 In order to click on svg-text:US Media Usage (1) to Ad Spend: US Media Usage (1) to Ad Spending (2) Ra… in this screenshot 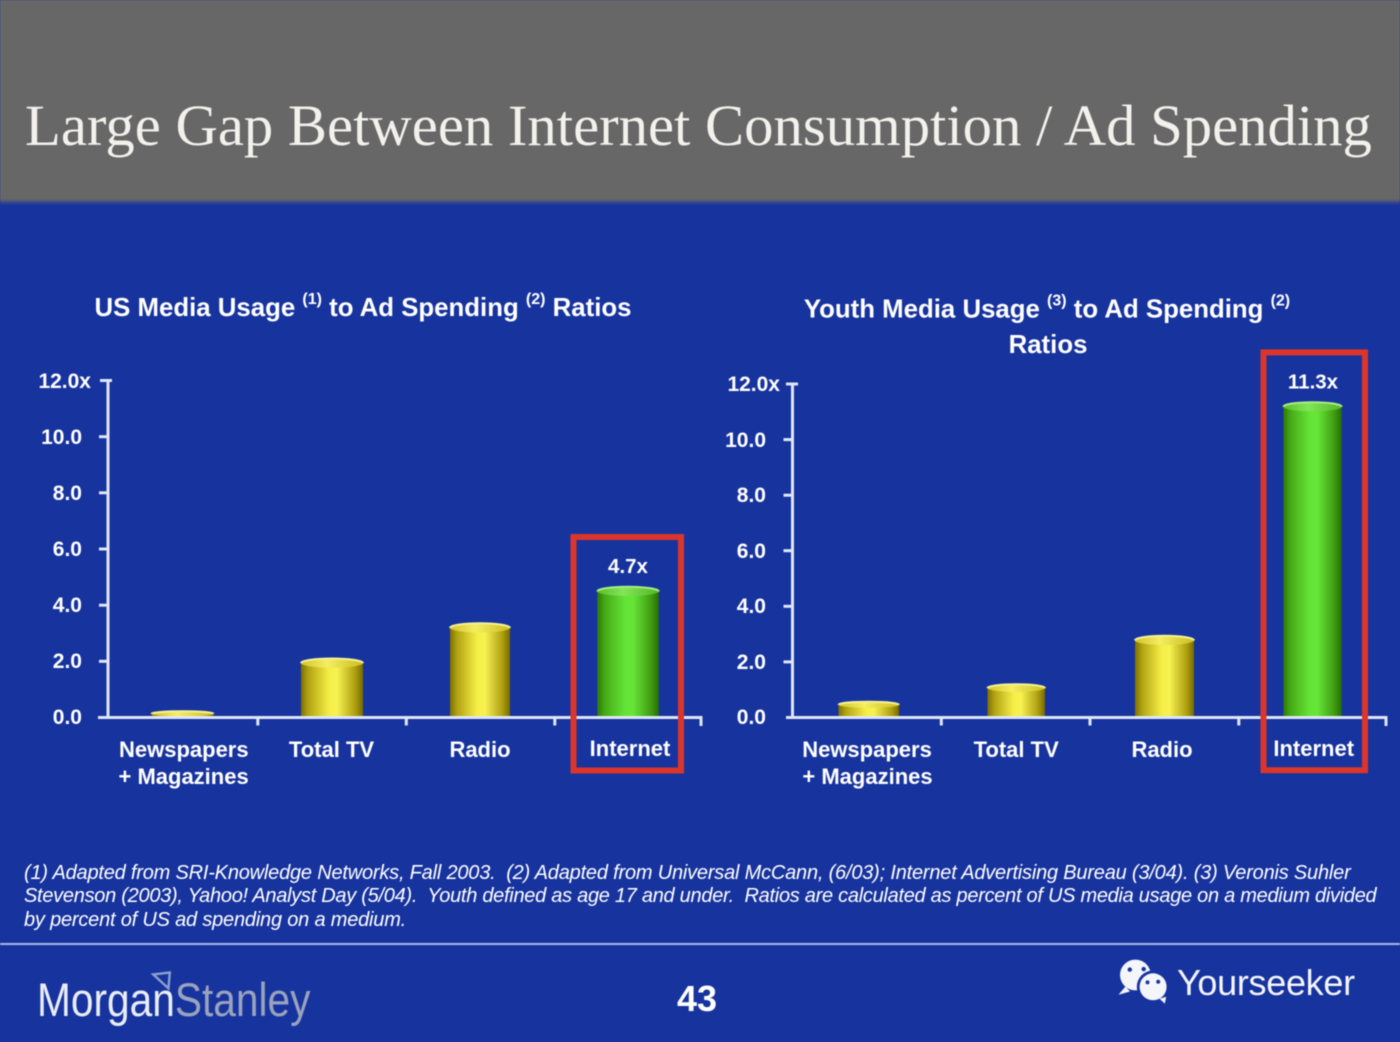, I will do `click(363, 306)`.